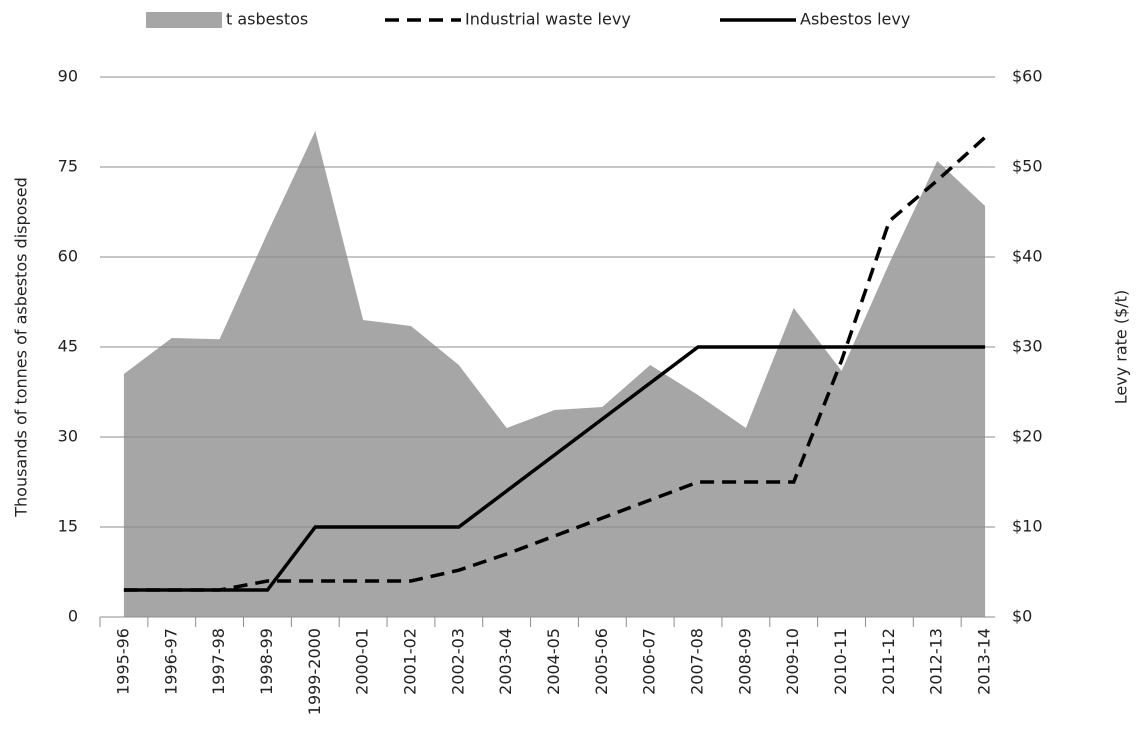 The width and height of the screenshot is (1137, 754). What do you see at coordinates (1022, 616) in the screenshot?
I see `y2-tick-label: $0` at bounding box center [1022, 616].